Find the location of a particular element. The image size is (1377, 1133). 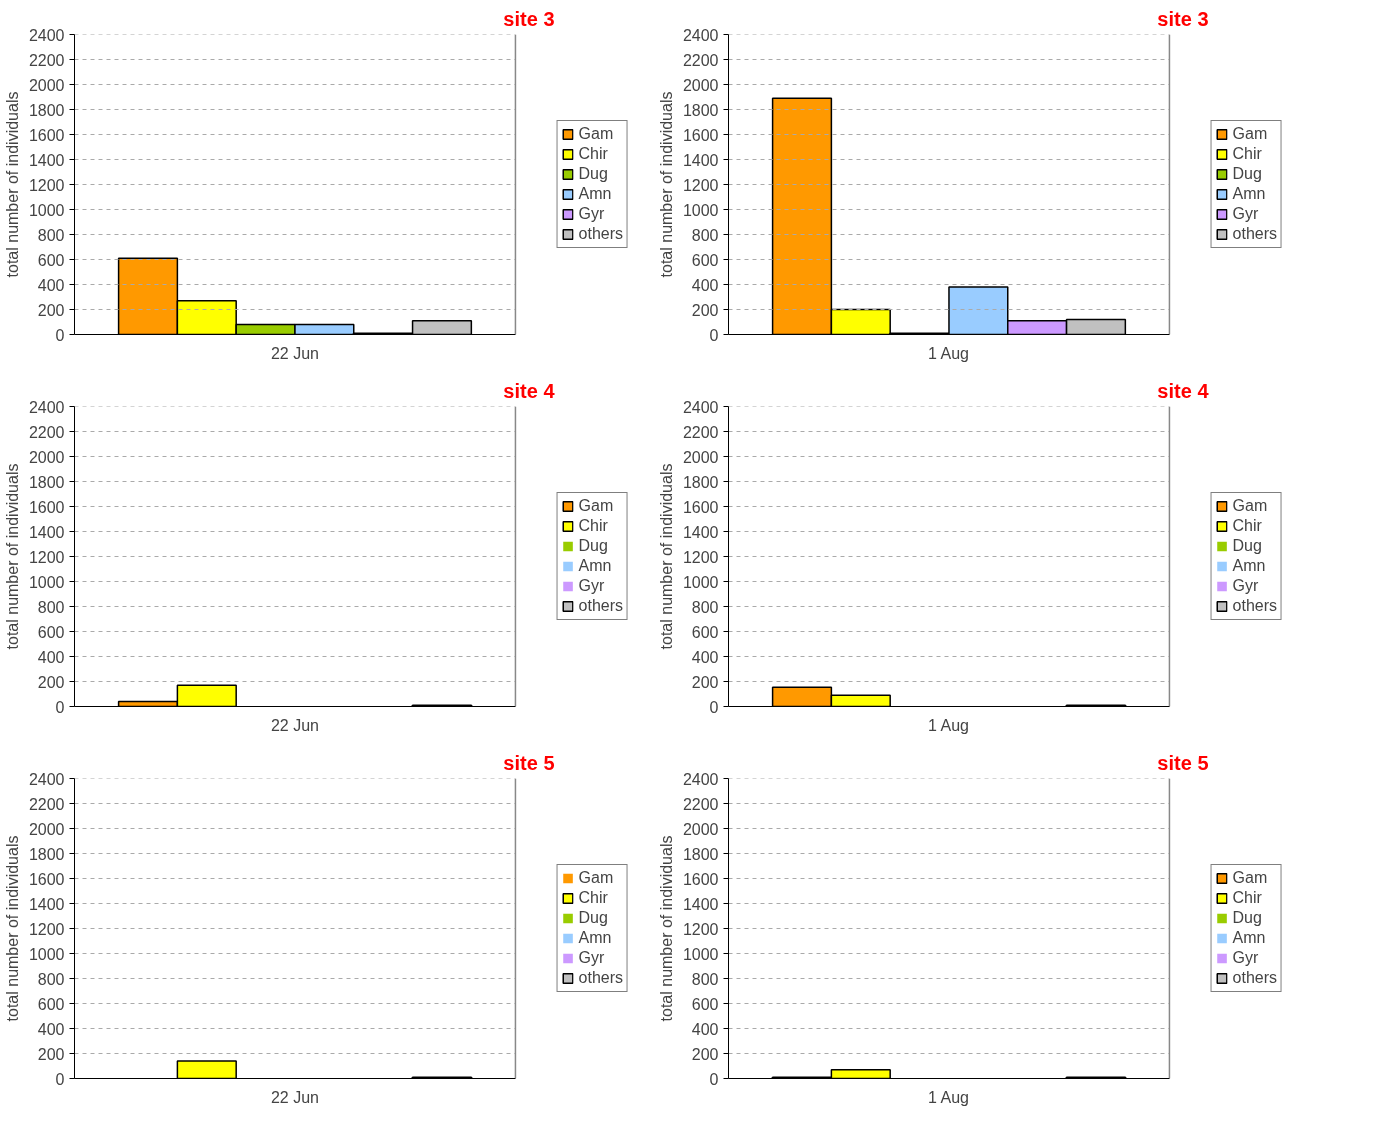

chart-title: site 4 is located at coordinates (529, 390).